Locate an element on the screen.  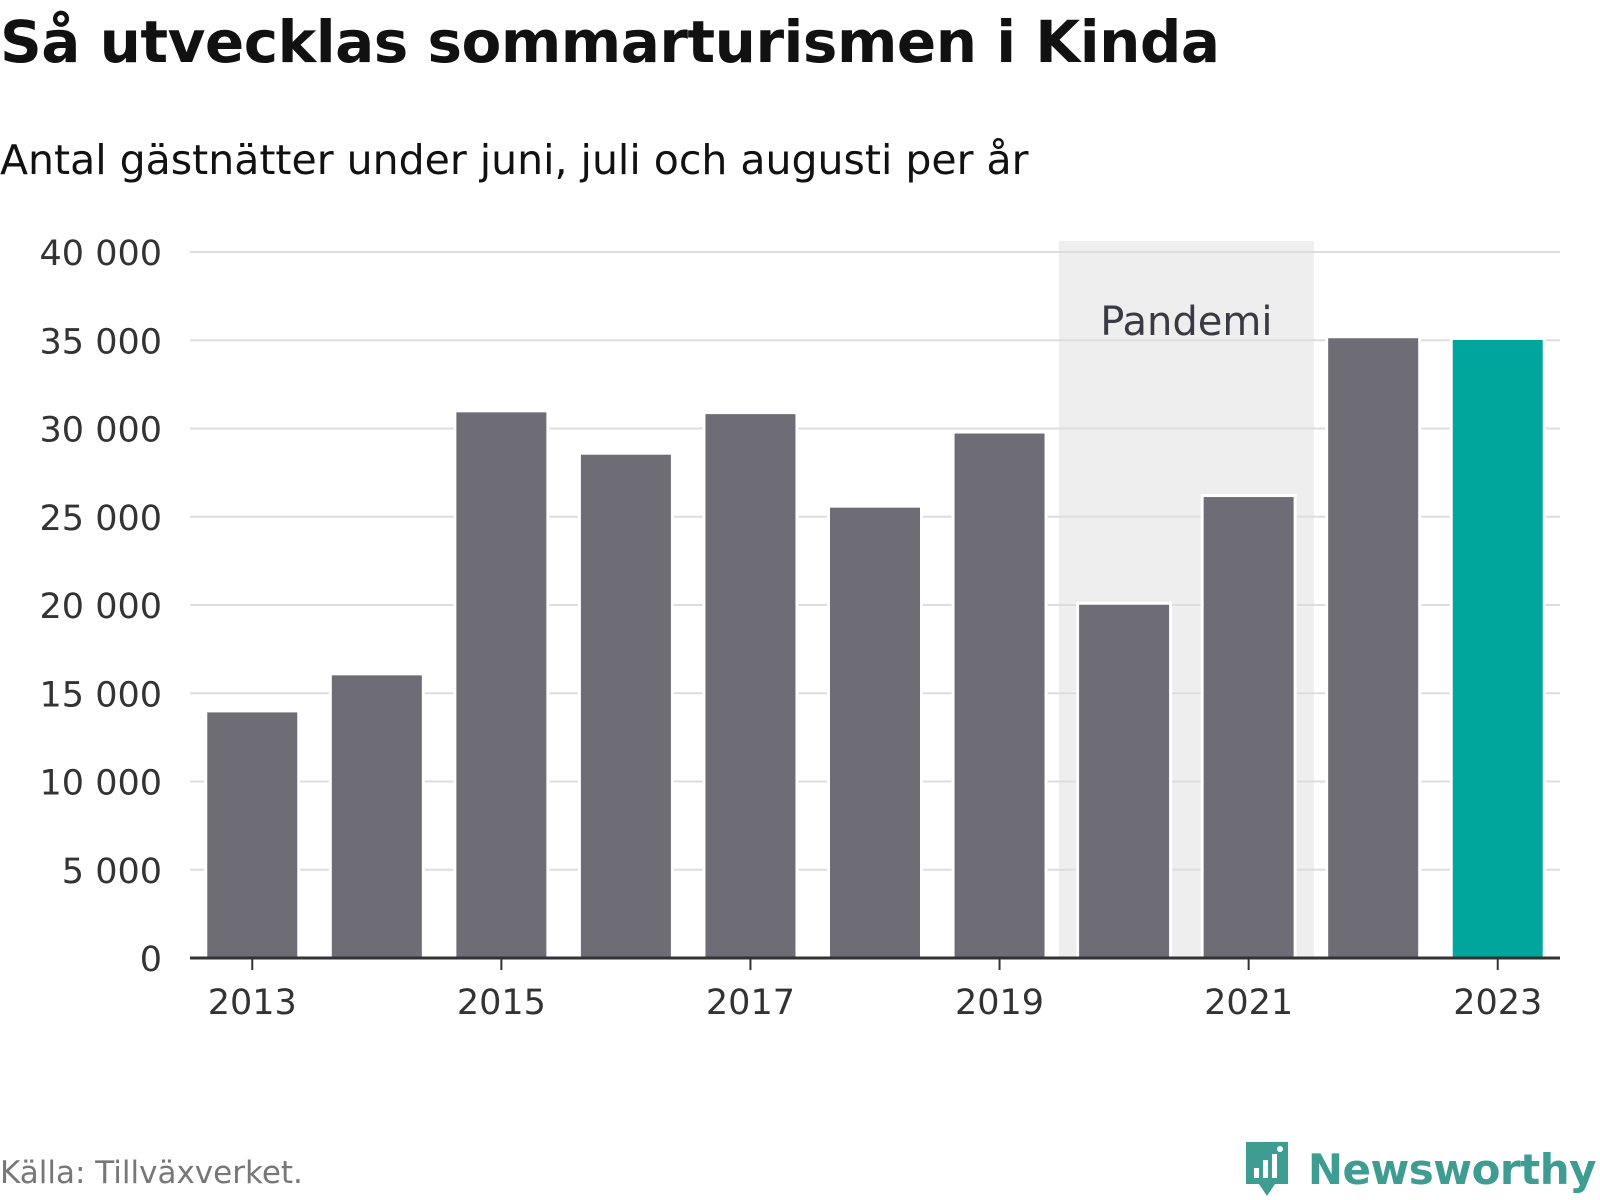
pandemic-label: Pandemi is located at coordinates (1186, 322).